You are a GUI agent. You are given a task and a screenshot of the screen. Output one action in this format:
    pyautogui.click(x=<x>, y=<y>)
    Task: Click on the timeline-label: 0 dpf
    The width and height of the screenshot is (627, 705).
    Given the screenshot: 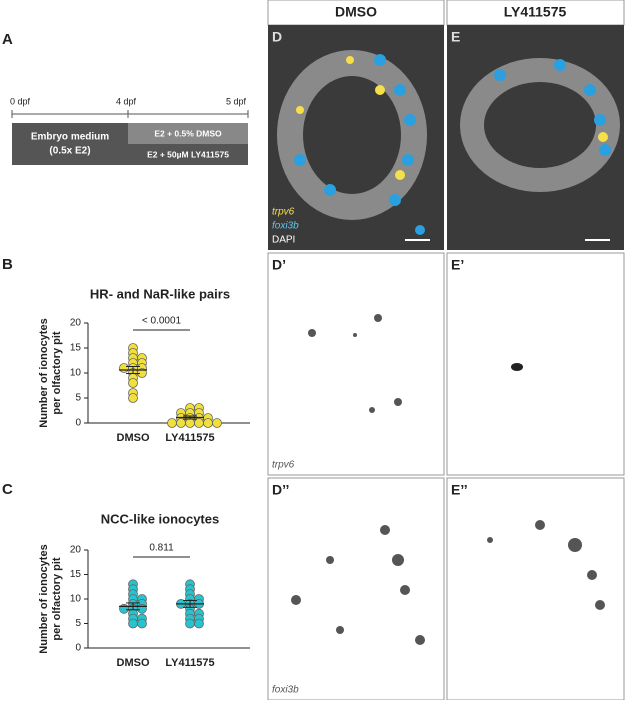 What is the action you would take?
    pyautogui.click(x=20, y=101)
    